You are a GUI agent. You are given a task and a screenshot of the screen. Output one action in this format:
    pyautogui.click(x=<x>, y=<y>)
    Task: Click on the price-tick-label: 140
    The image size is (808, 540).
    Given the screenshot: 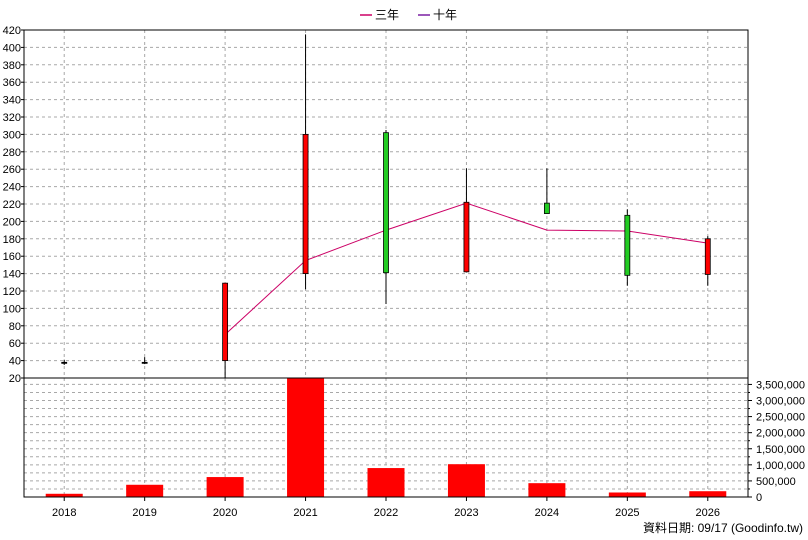 What is the action you would take?
    pyautogui.click(x=12, y=275)
    